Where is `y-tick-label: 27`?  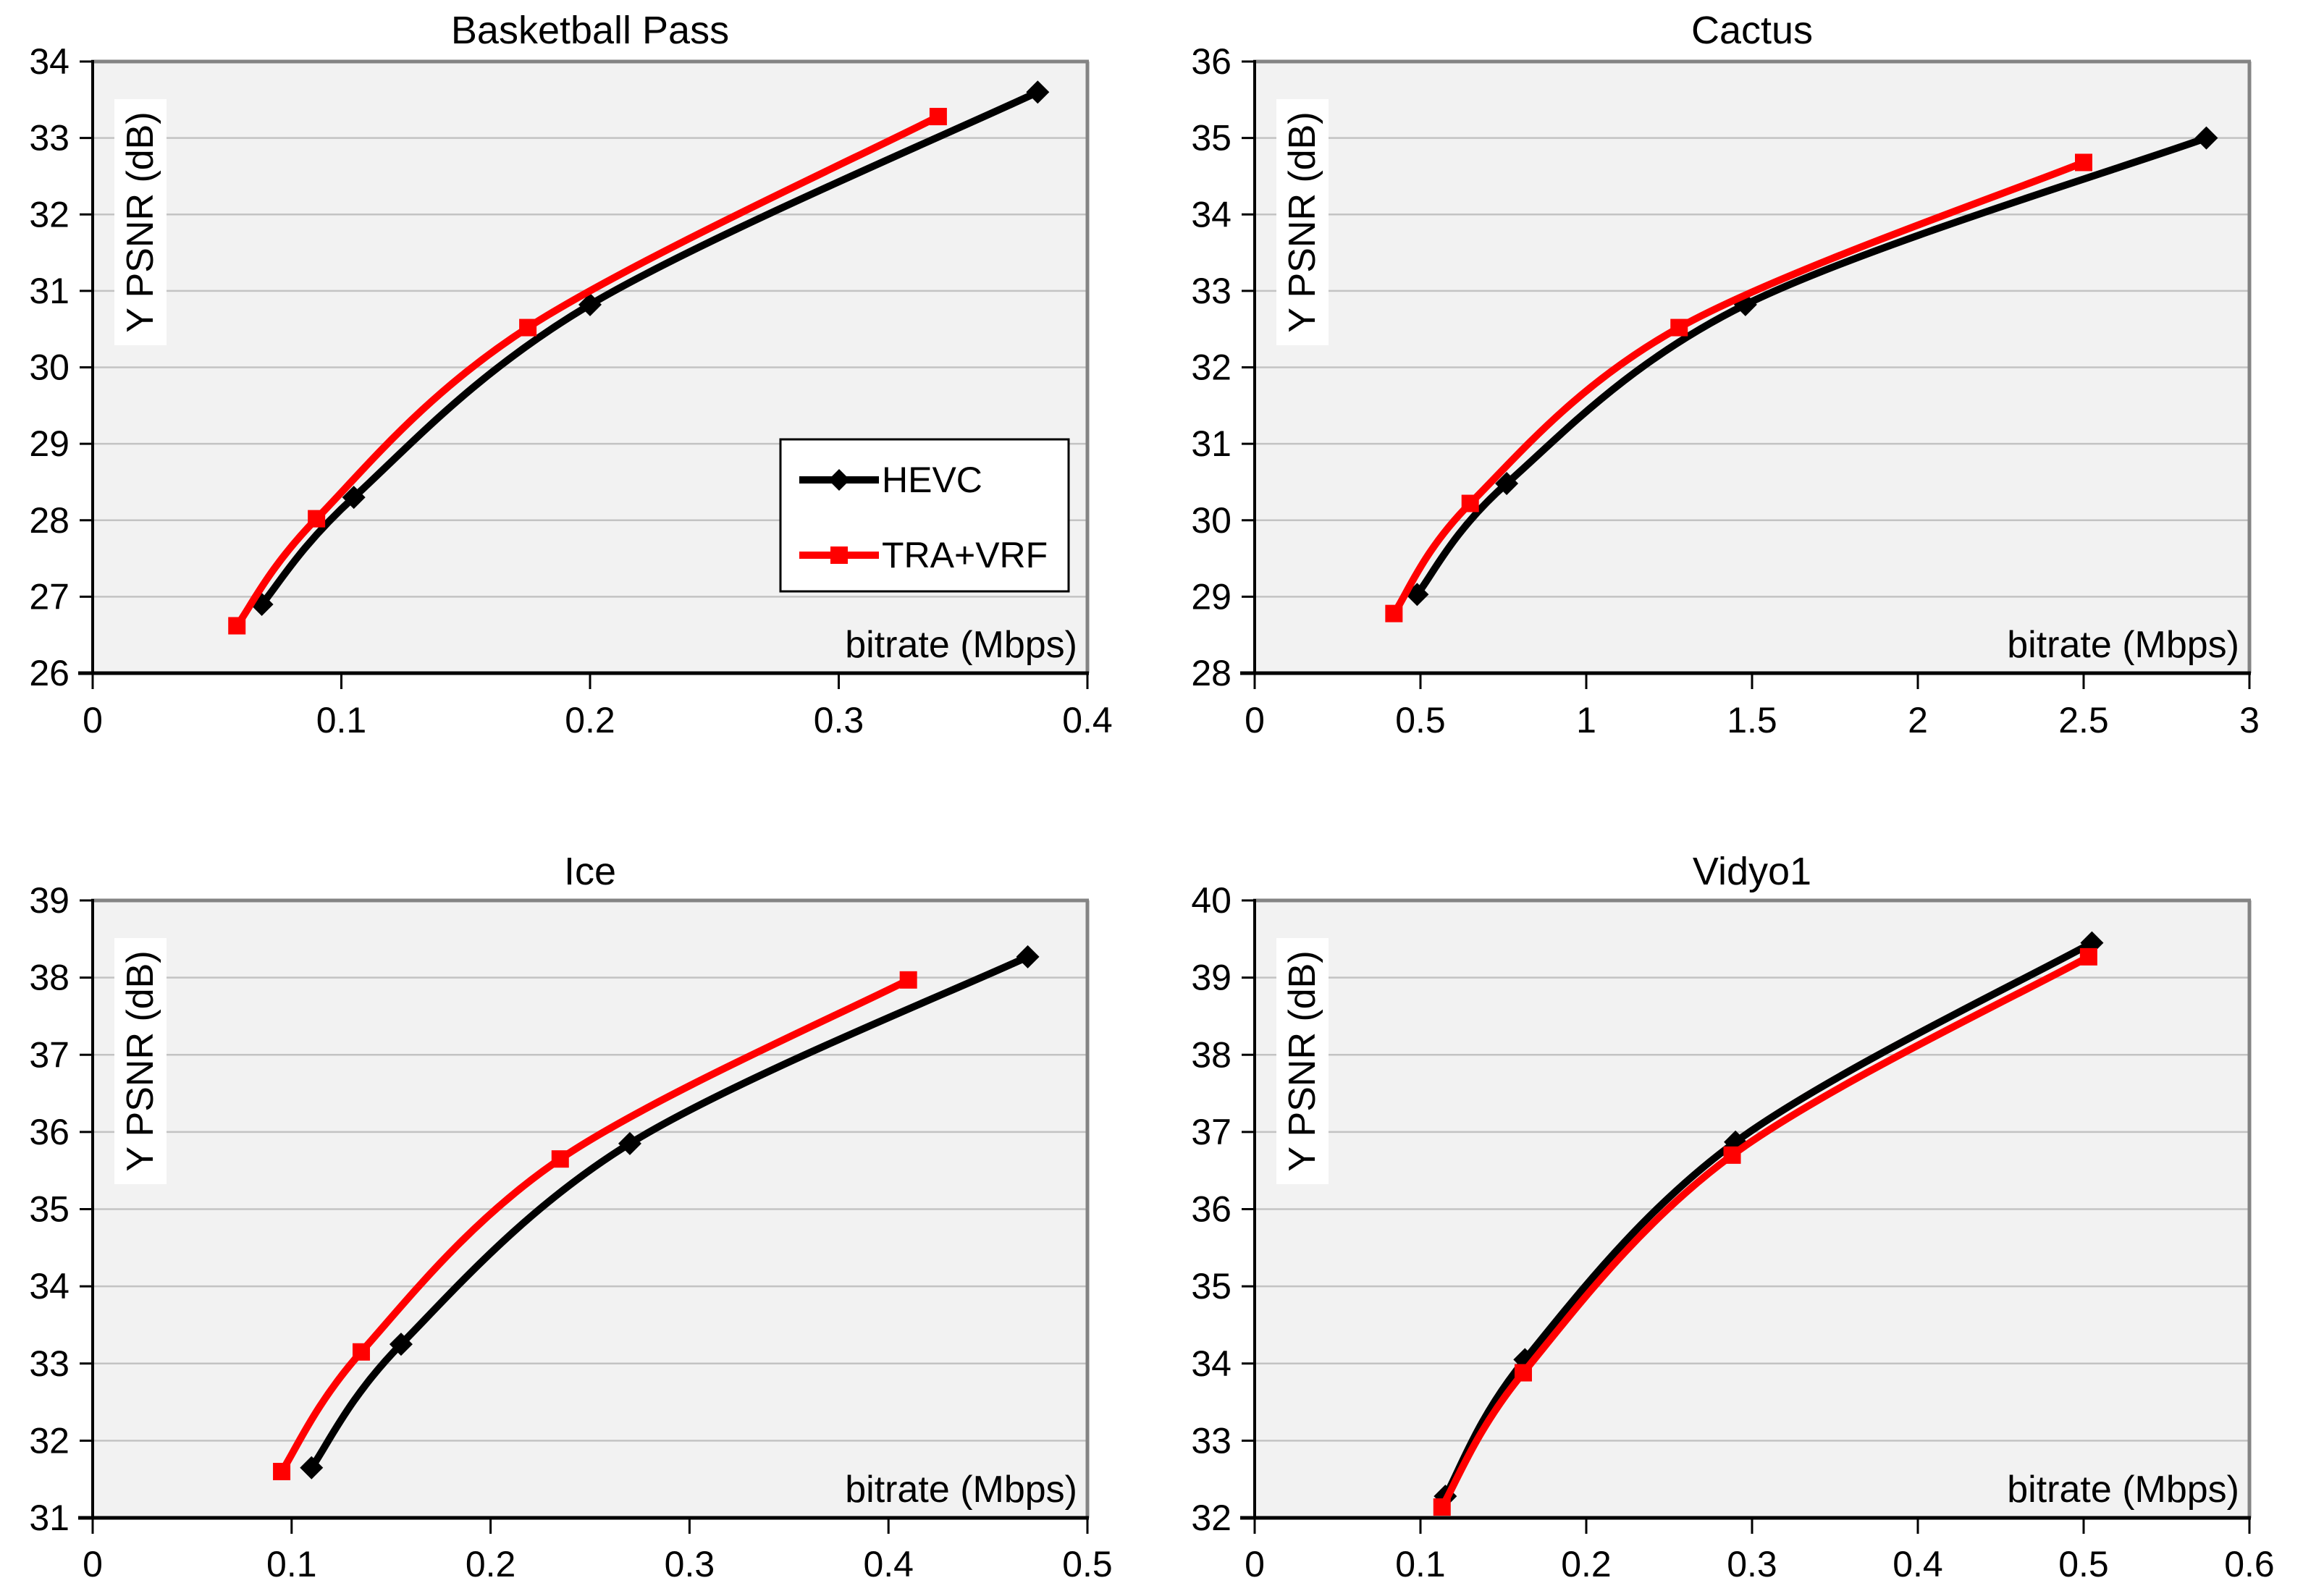
y-tick-label: 27 is located at coordinates (49, 596).